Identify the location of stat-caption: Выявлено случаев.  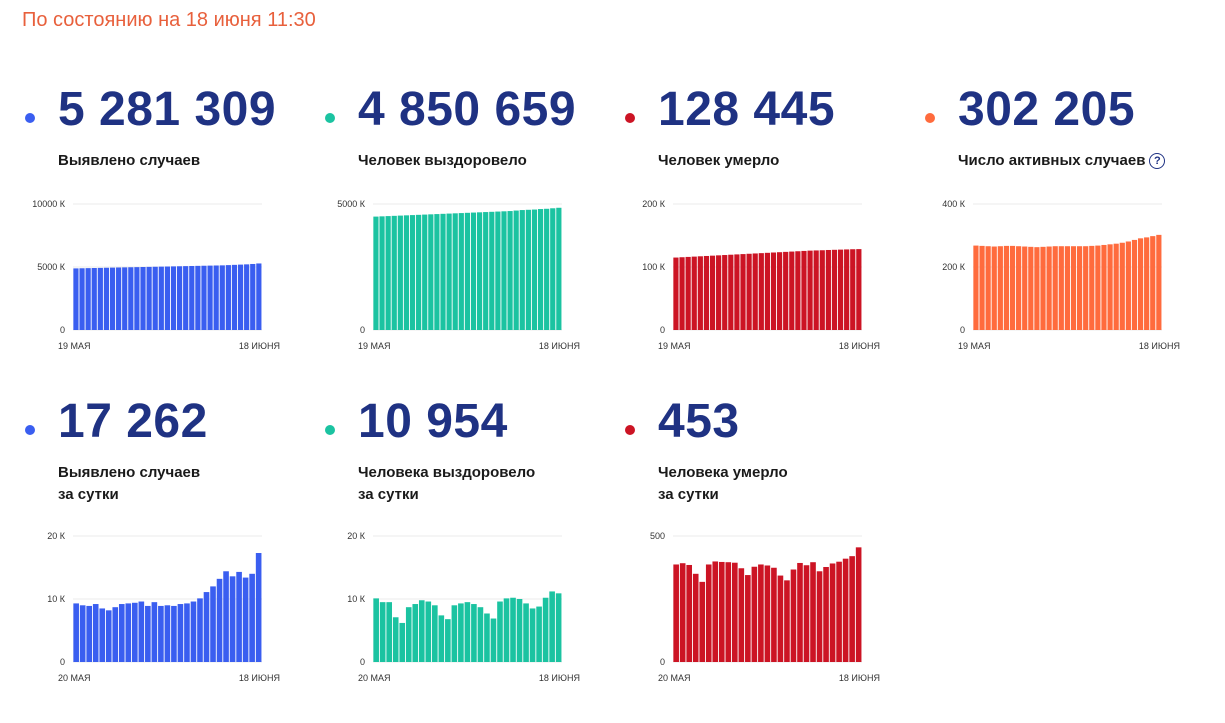
(129, 161).